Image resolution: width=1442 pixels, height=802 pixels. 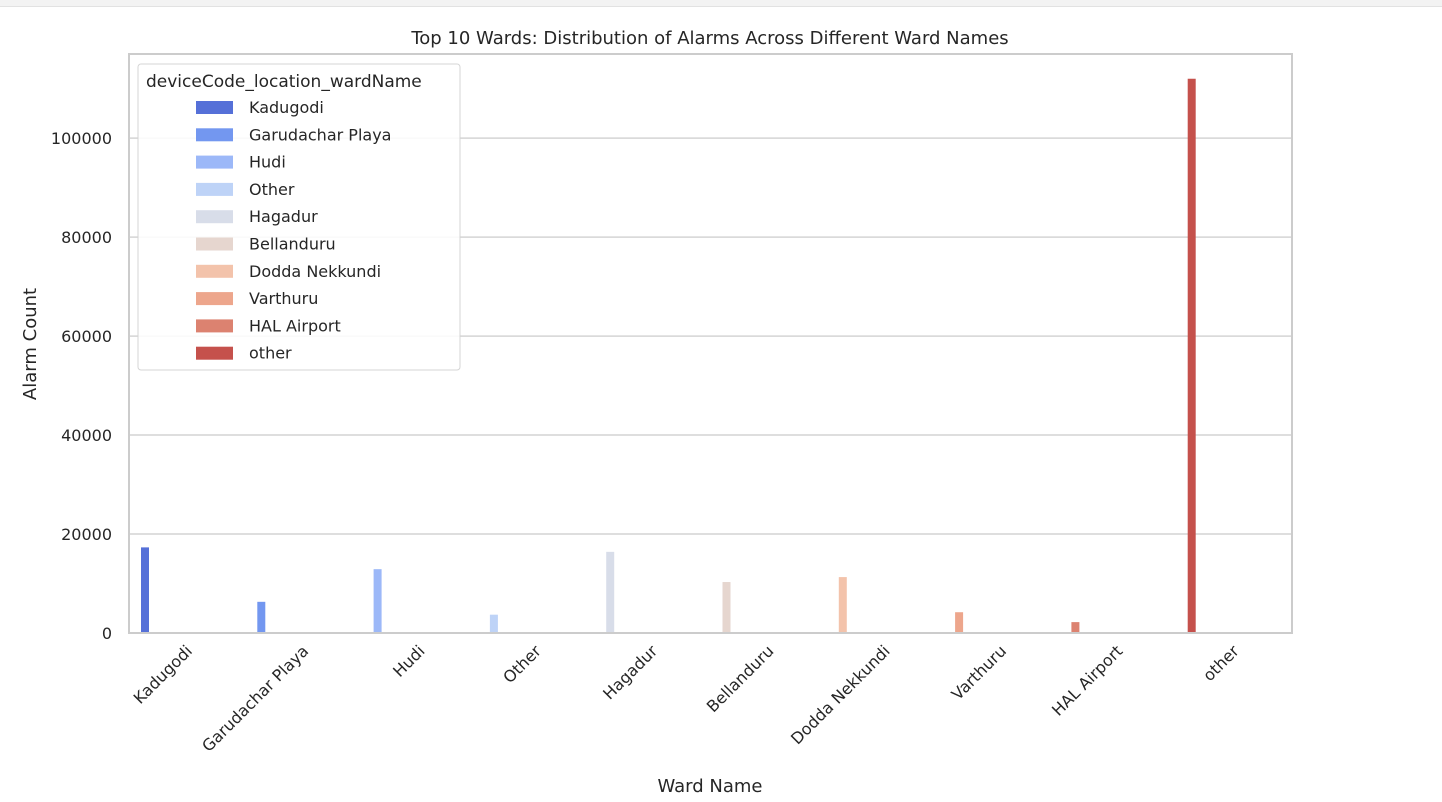 I want to click on legend-label: Other, so click(x=272, y=189).